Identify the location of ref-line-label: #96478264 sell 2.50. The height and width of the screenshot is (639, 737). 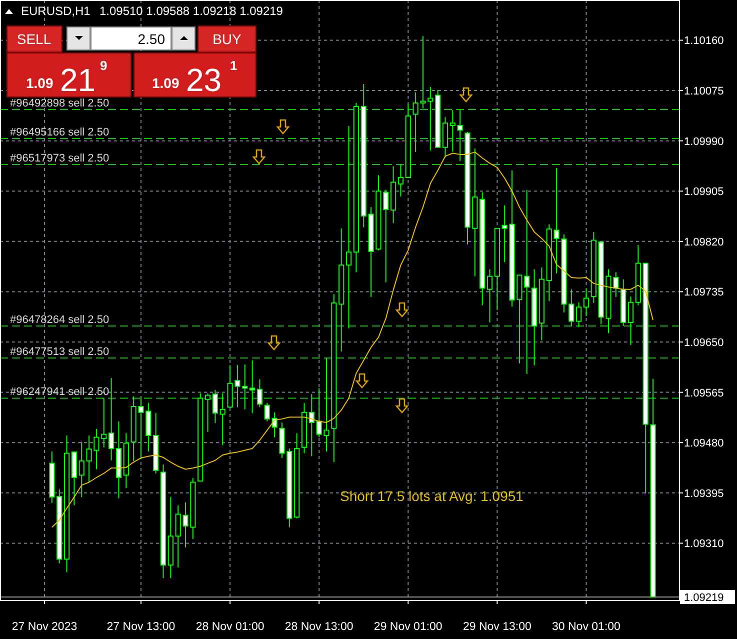
(60, 320).